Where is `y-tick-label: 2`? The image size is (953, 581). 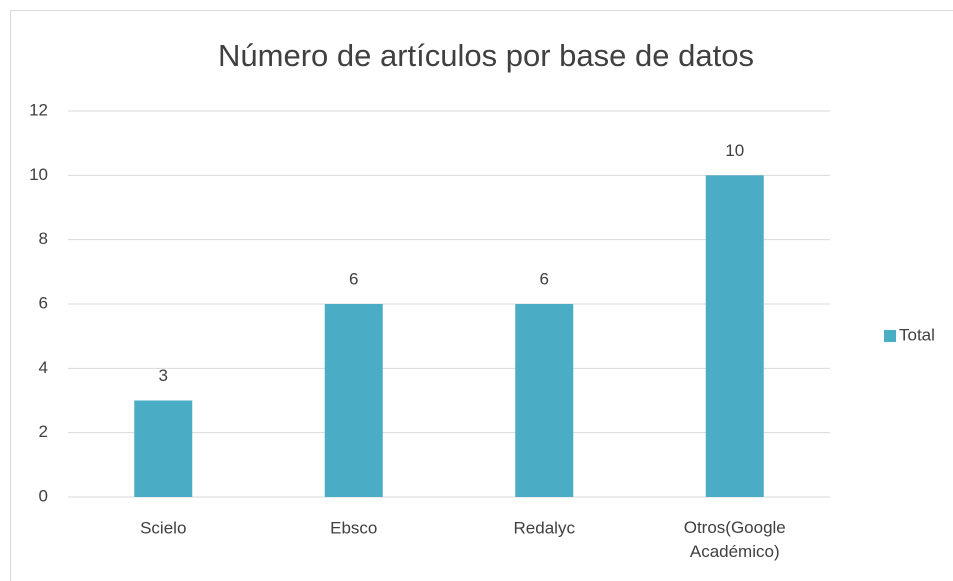
y-tick-label: 2 is located at coordinates (43, 431).